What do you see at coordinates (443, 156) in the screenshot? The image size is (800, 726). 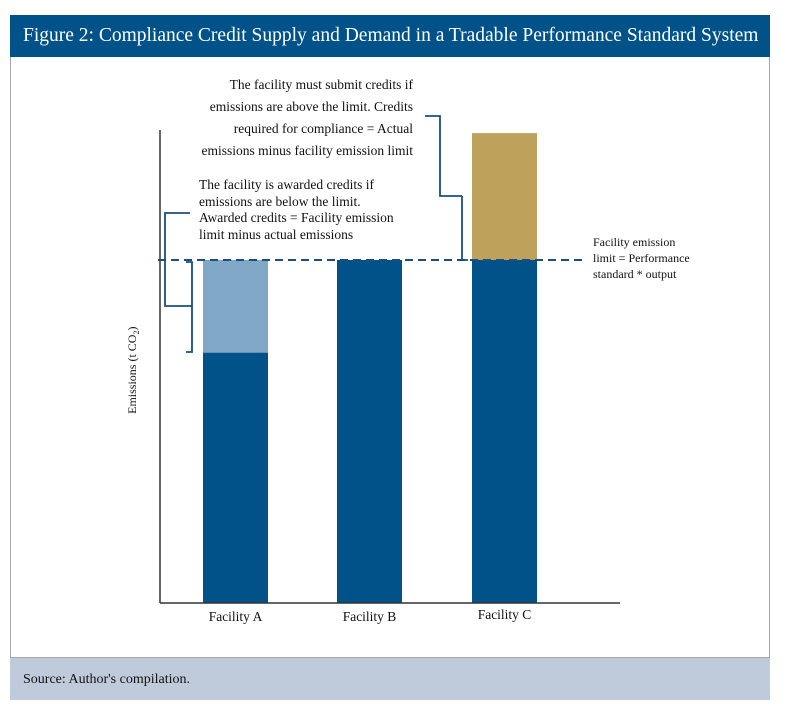 I see `submit-bracket-outer` at bounding box center [443, 156].